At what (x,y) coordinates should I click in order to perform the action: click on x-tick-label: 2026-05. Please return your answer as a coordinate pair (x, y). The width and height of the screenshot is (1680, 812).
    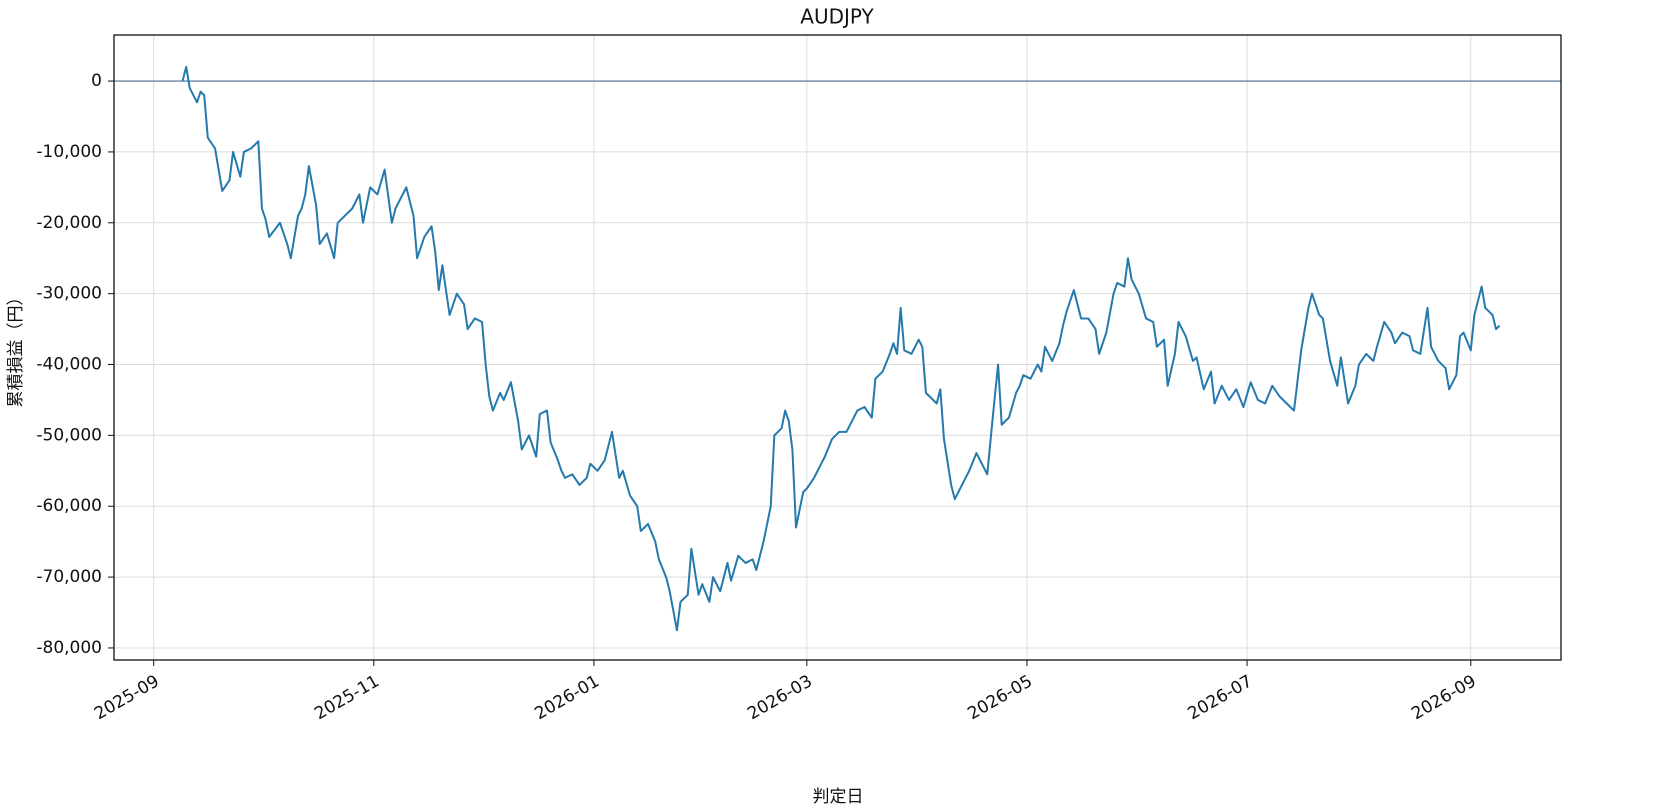
    Looking at the image, I should click on (1000, 697).